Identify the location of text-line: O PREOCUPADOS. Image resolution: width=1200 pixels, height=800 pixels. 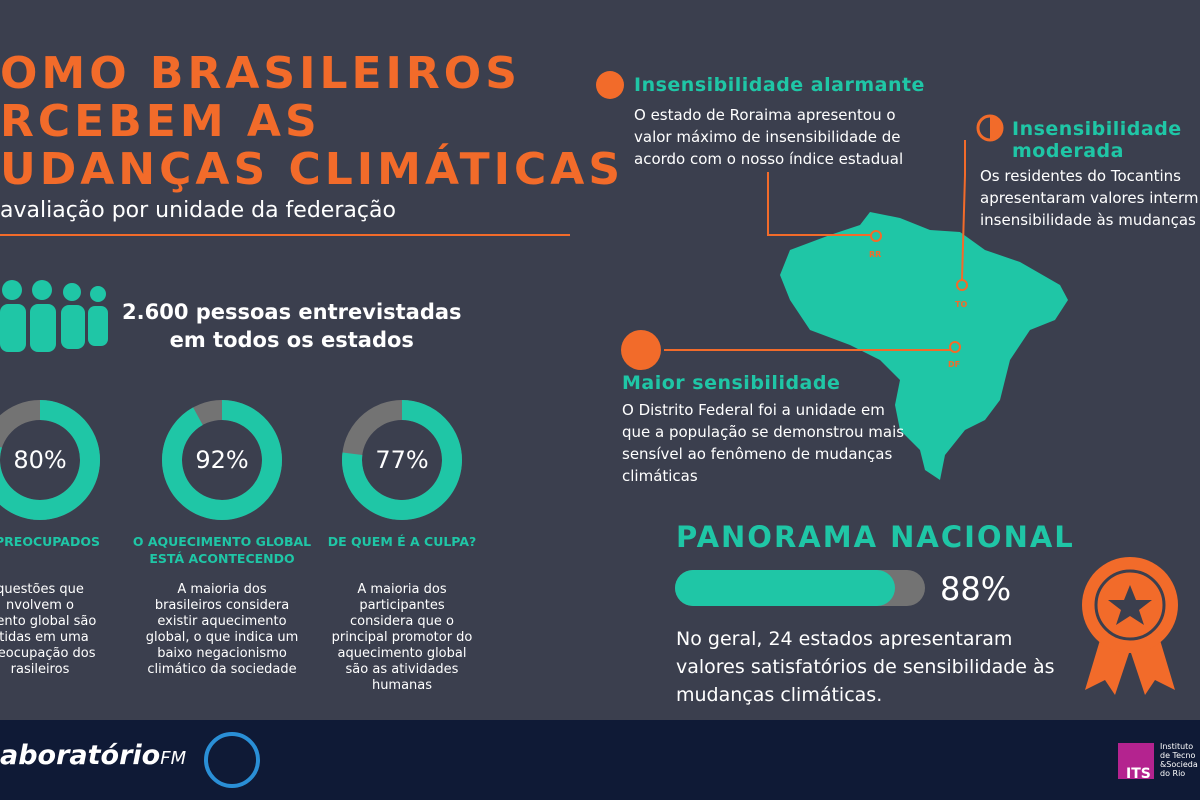
(50, 541).